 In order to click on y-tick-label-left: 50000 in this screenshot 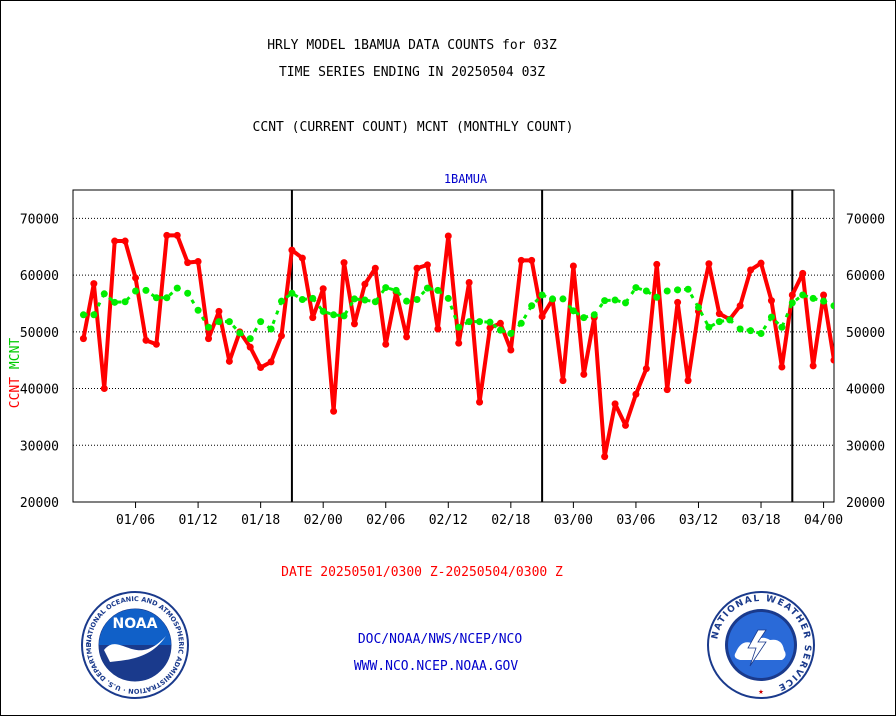, I will do `click(39, 333)`.